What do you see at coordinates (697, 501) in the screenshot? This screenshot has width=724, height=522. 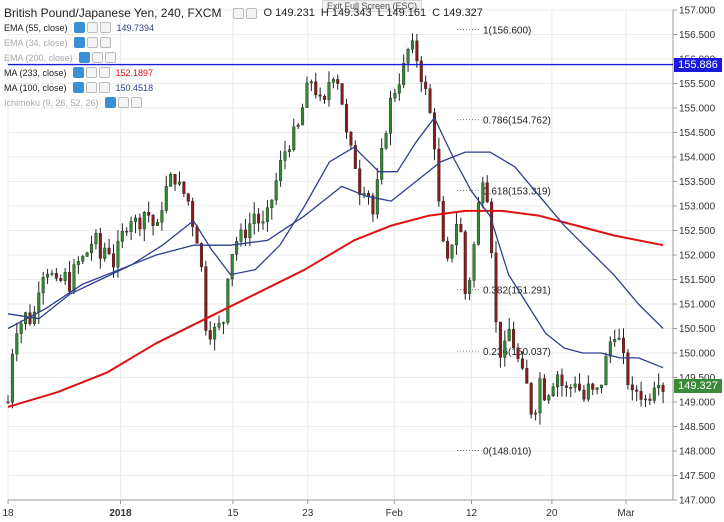 I see `y-tick-label: 147.000` at bounding box center [697, 501].